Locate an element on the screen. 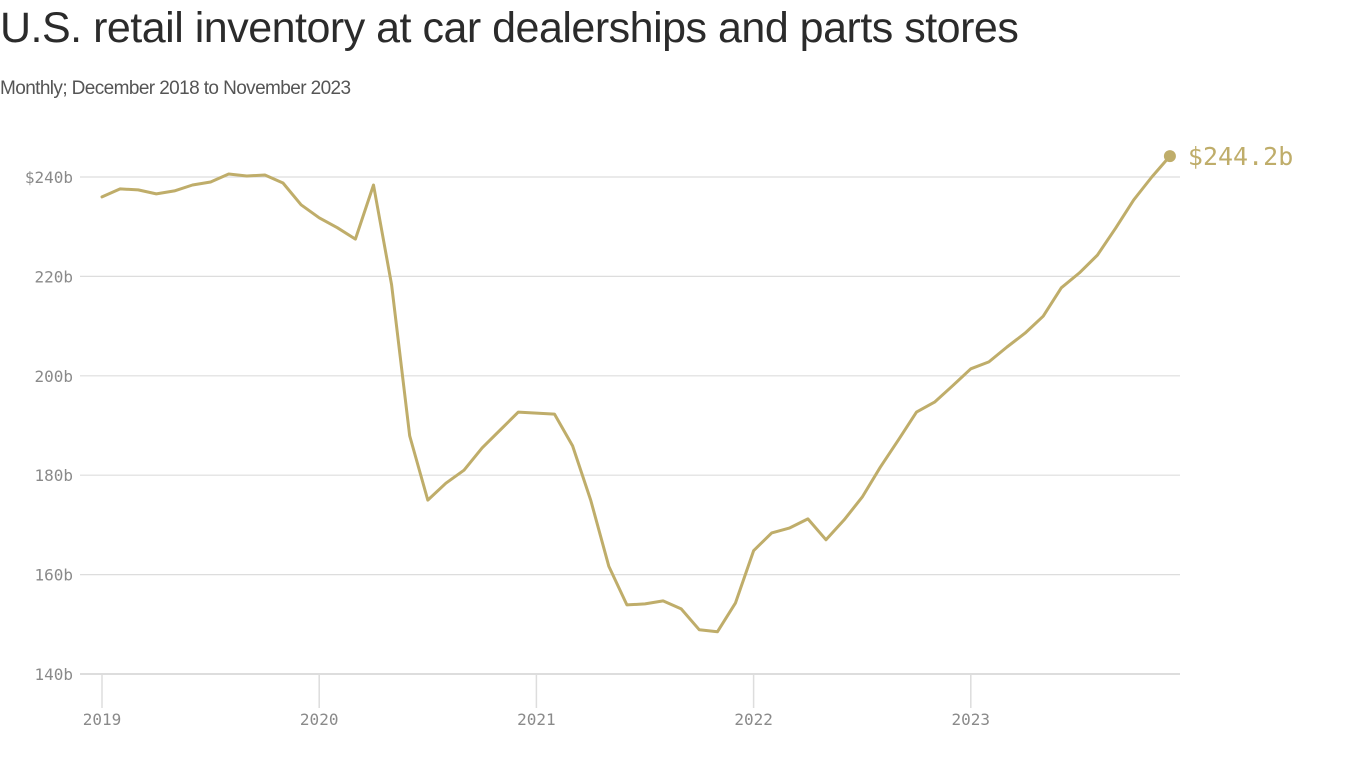 Image resolution: width=1366 pixels, height=768 pixels. chart-subtitle: Monthly; December 2018 to November 2023 is located at coordinates (175, 88).